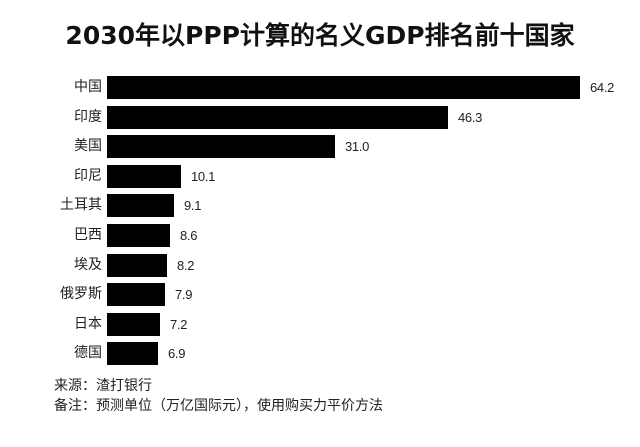  I want to click on bar-row: 印尼 10.1, so click(320, 176).